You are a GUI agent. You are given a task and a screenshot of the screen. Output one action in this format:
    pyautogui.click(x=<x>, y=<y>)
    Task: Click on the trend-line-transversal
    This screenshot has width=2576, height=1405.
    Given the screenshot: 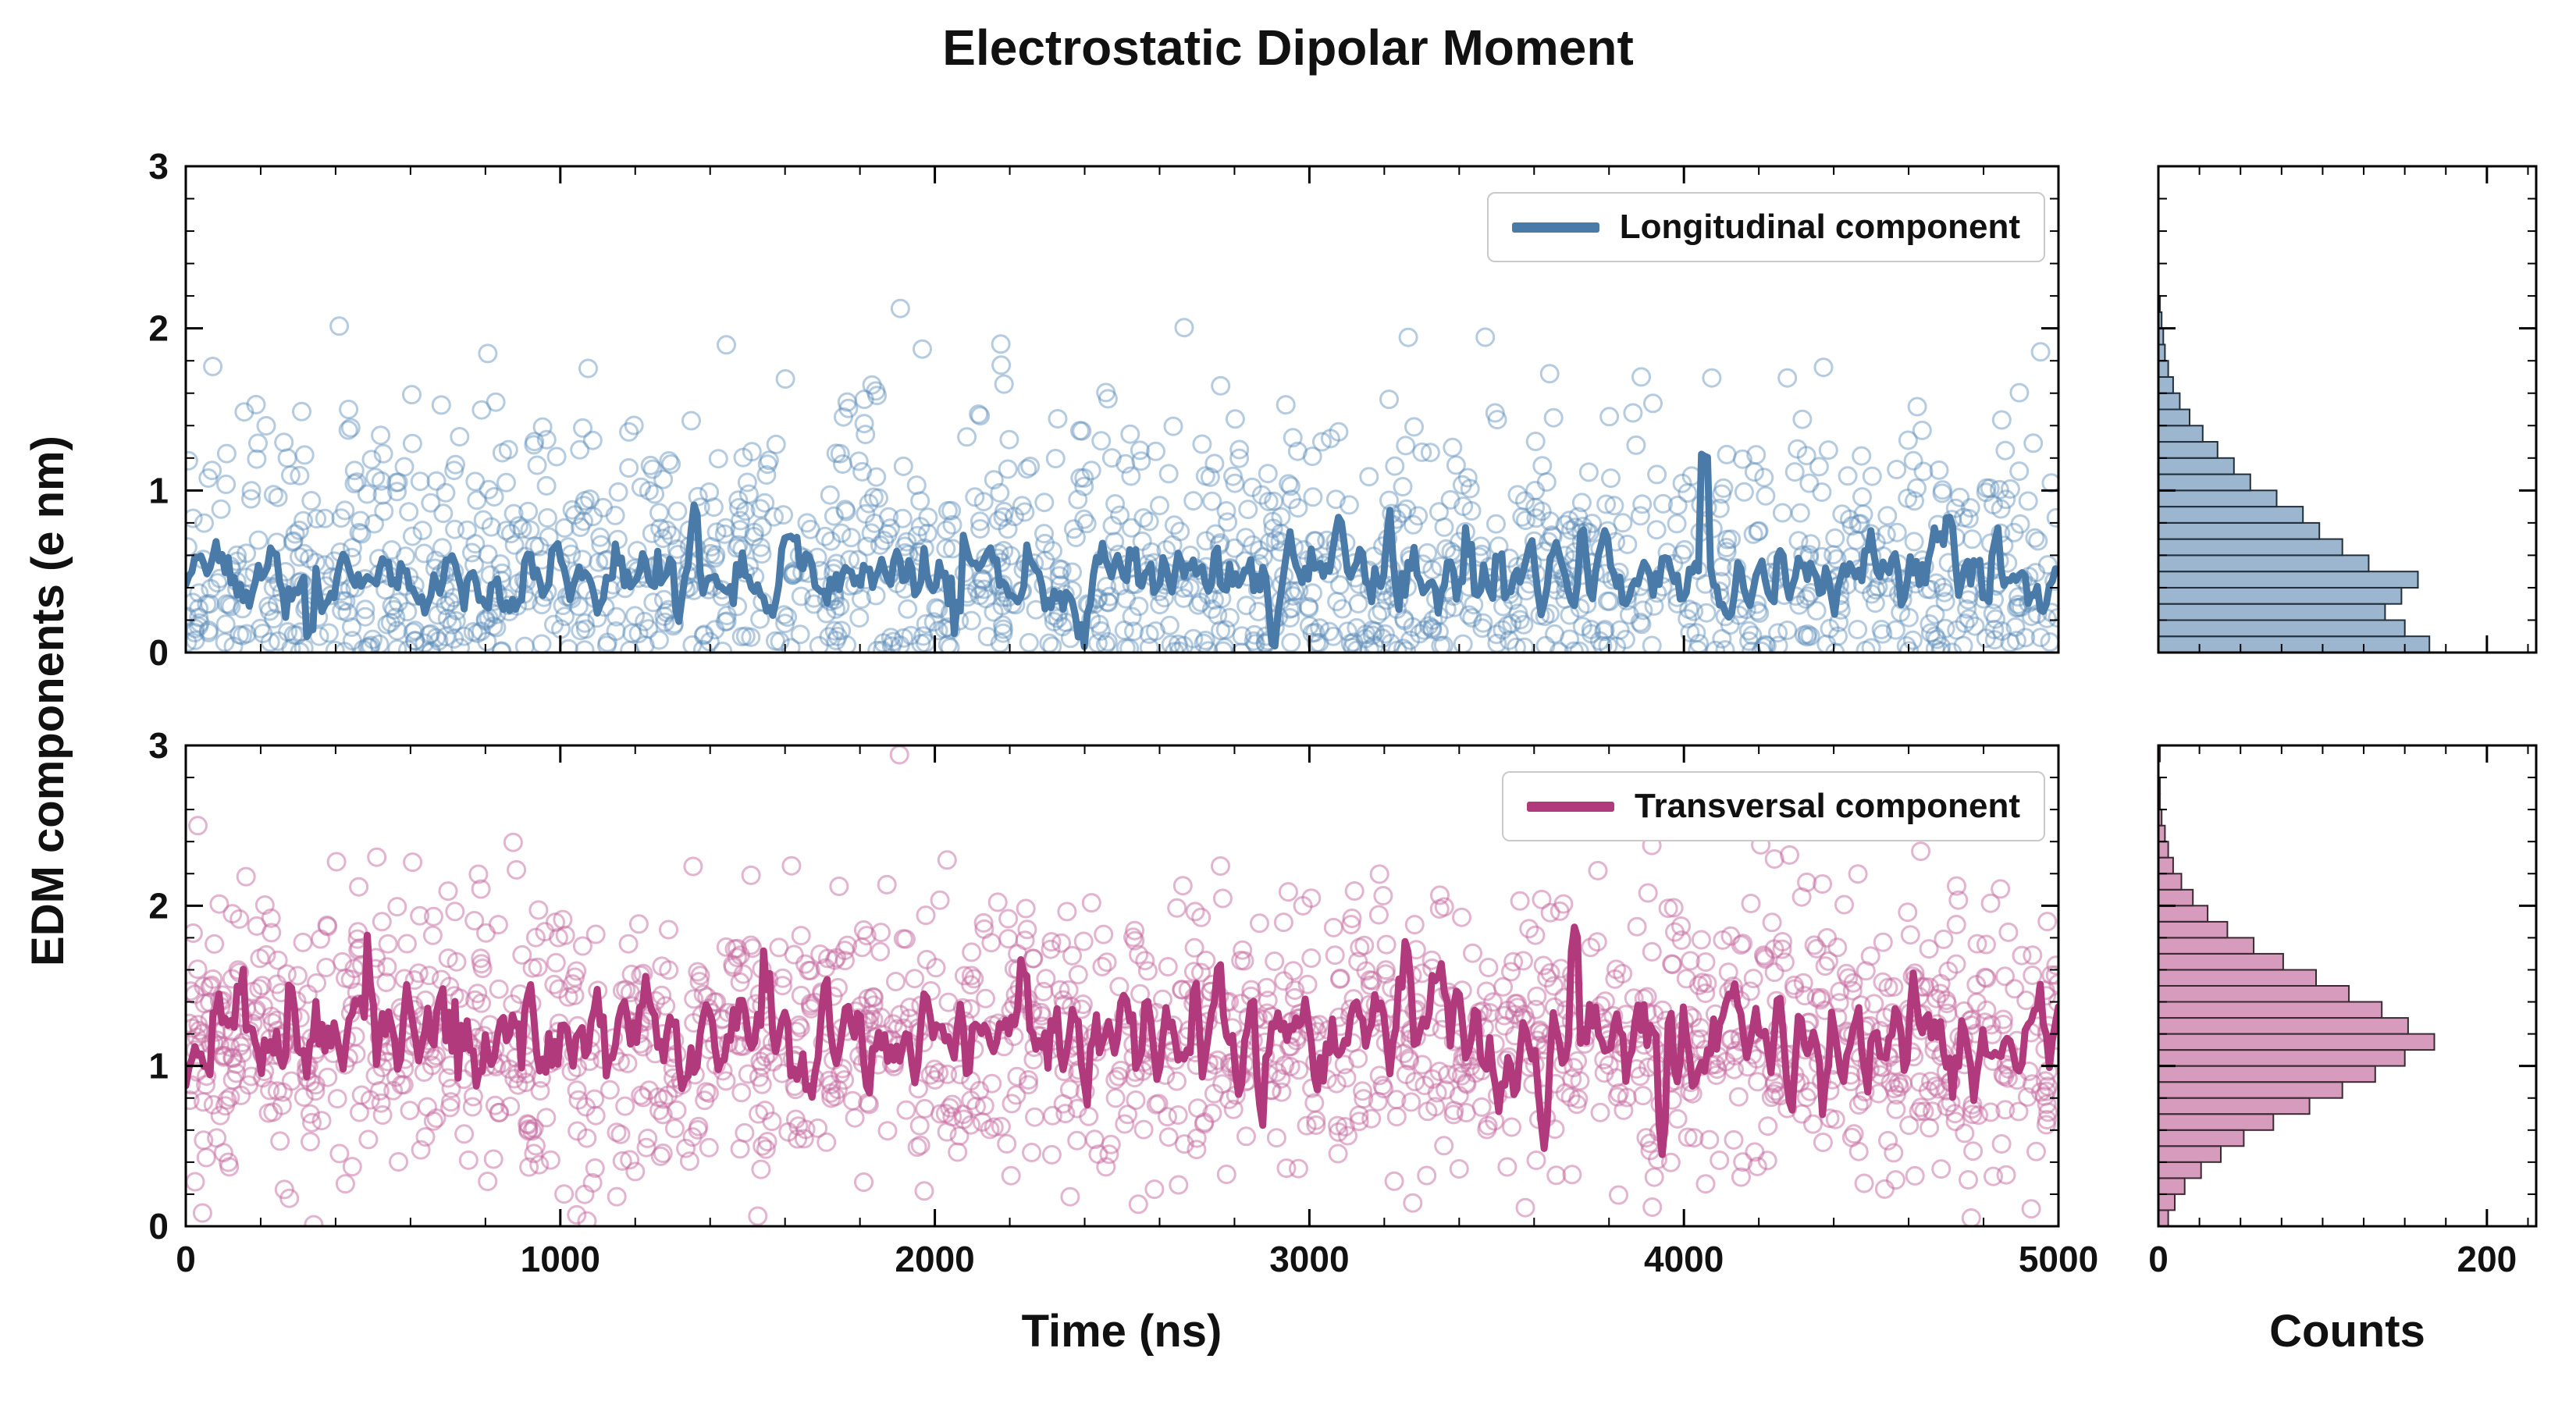 What is the action you would take?
    pyautogui.click(x=1122, y=1040)
    